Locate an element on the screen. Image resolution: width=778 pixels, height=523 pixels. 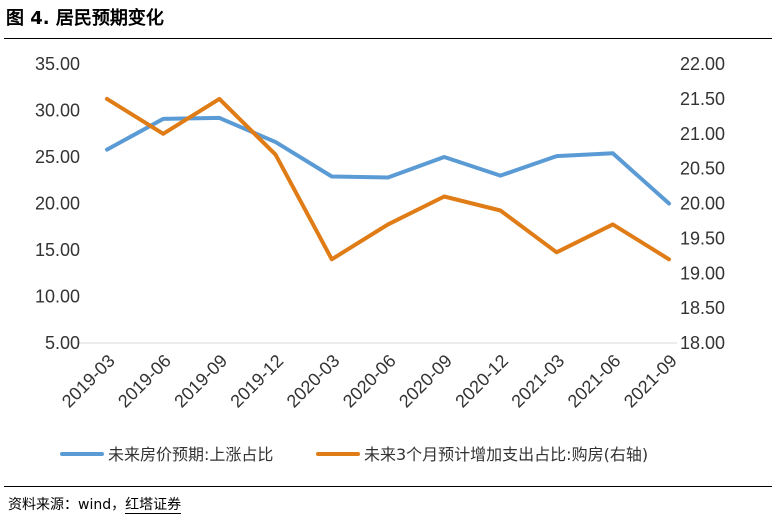
x-axis-tick-label: 2019-03 is located at coordinates (88, 381).